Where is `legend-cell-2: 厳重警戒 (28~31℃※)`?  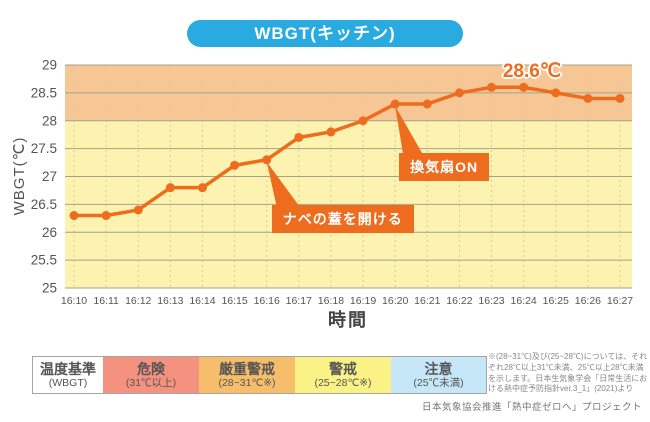 legend-cell-2: 厳重警戒 (28~31℃※) is located at coordinates (247, 375).